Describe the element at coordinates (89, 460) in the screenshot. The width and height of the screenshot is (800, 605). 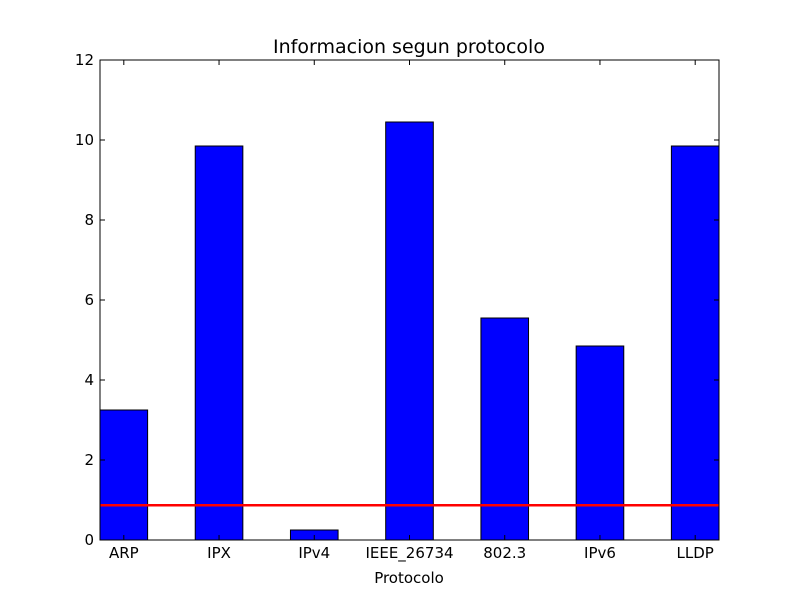
I see `y-tick-label-1: 2` at that location.